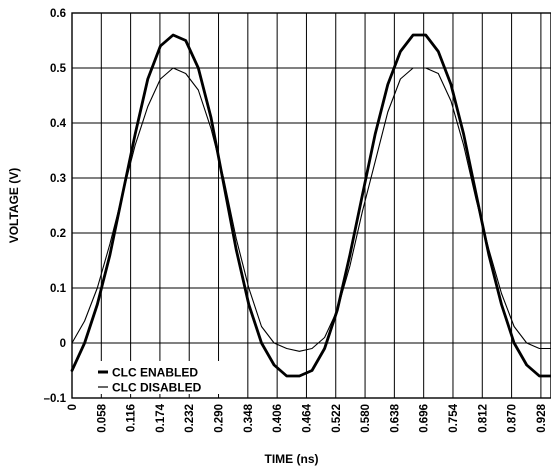 Image resolution: width=551 pixels, height=470 pixels. What do you see at coordinates (337, 418) in the screenshot?
I see `x-tick-label: 0.522` at bounding box center [337, 418].